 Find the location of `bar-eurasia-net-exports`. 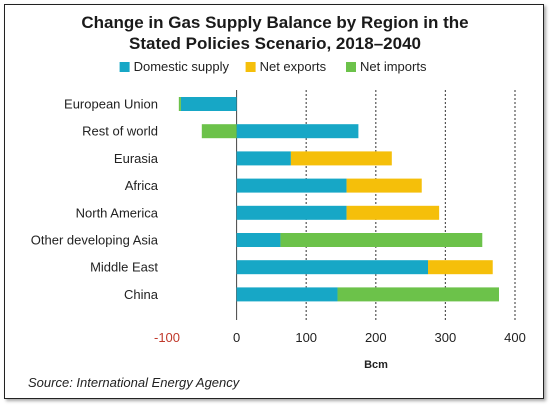

bar-eurasia-net-exports is located at coordinates (341, 158).